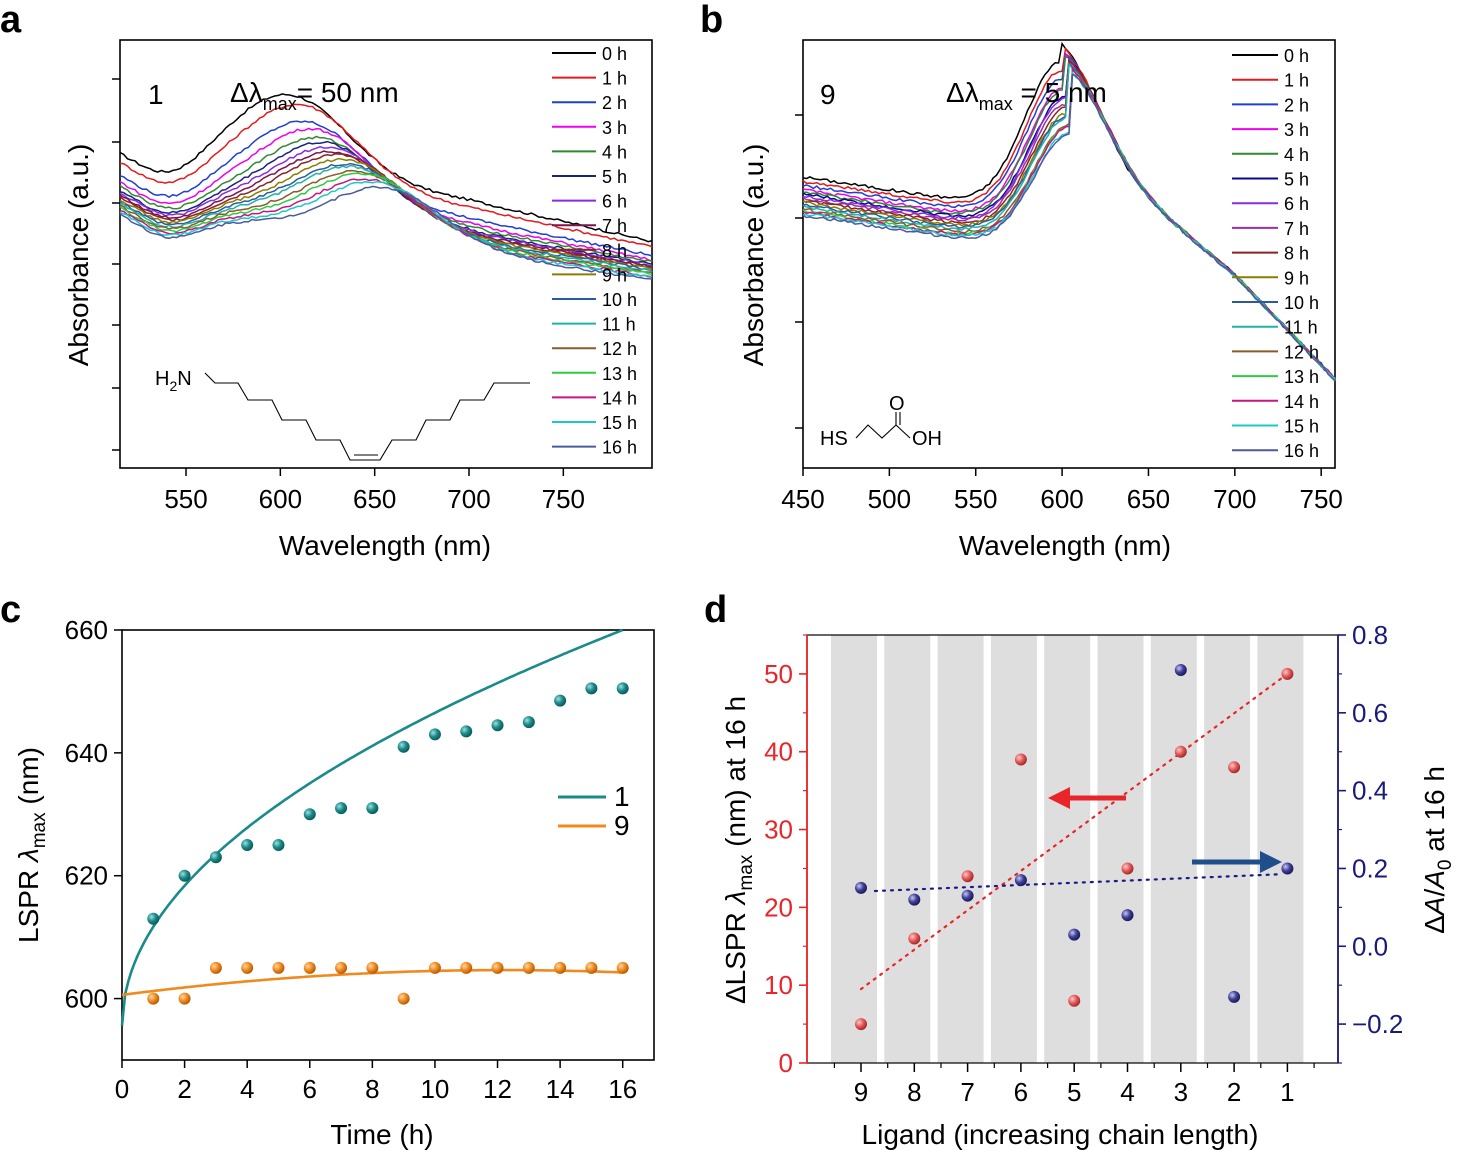 The image size is (1460, 1150). What do you see at coordinates (1370, 791) in the screenshot?
I see `panel-d-ytick-right-label: 0.4` at bounding box center [1370, 791].